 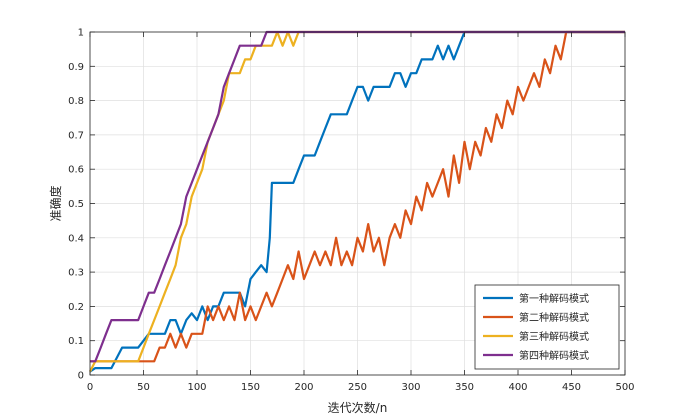 I want to click on x-tick-label: 150, so click(x=250, y=387).